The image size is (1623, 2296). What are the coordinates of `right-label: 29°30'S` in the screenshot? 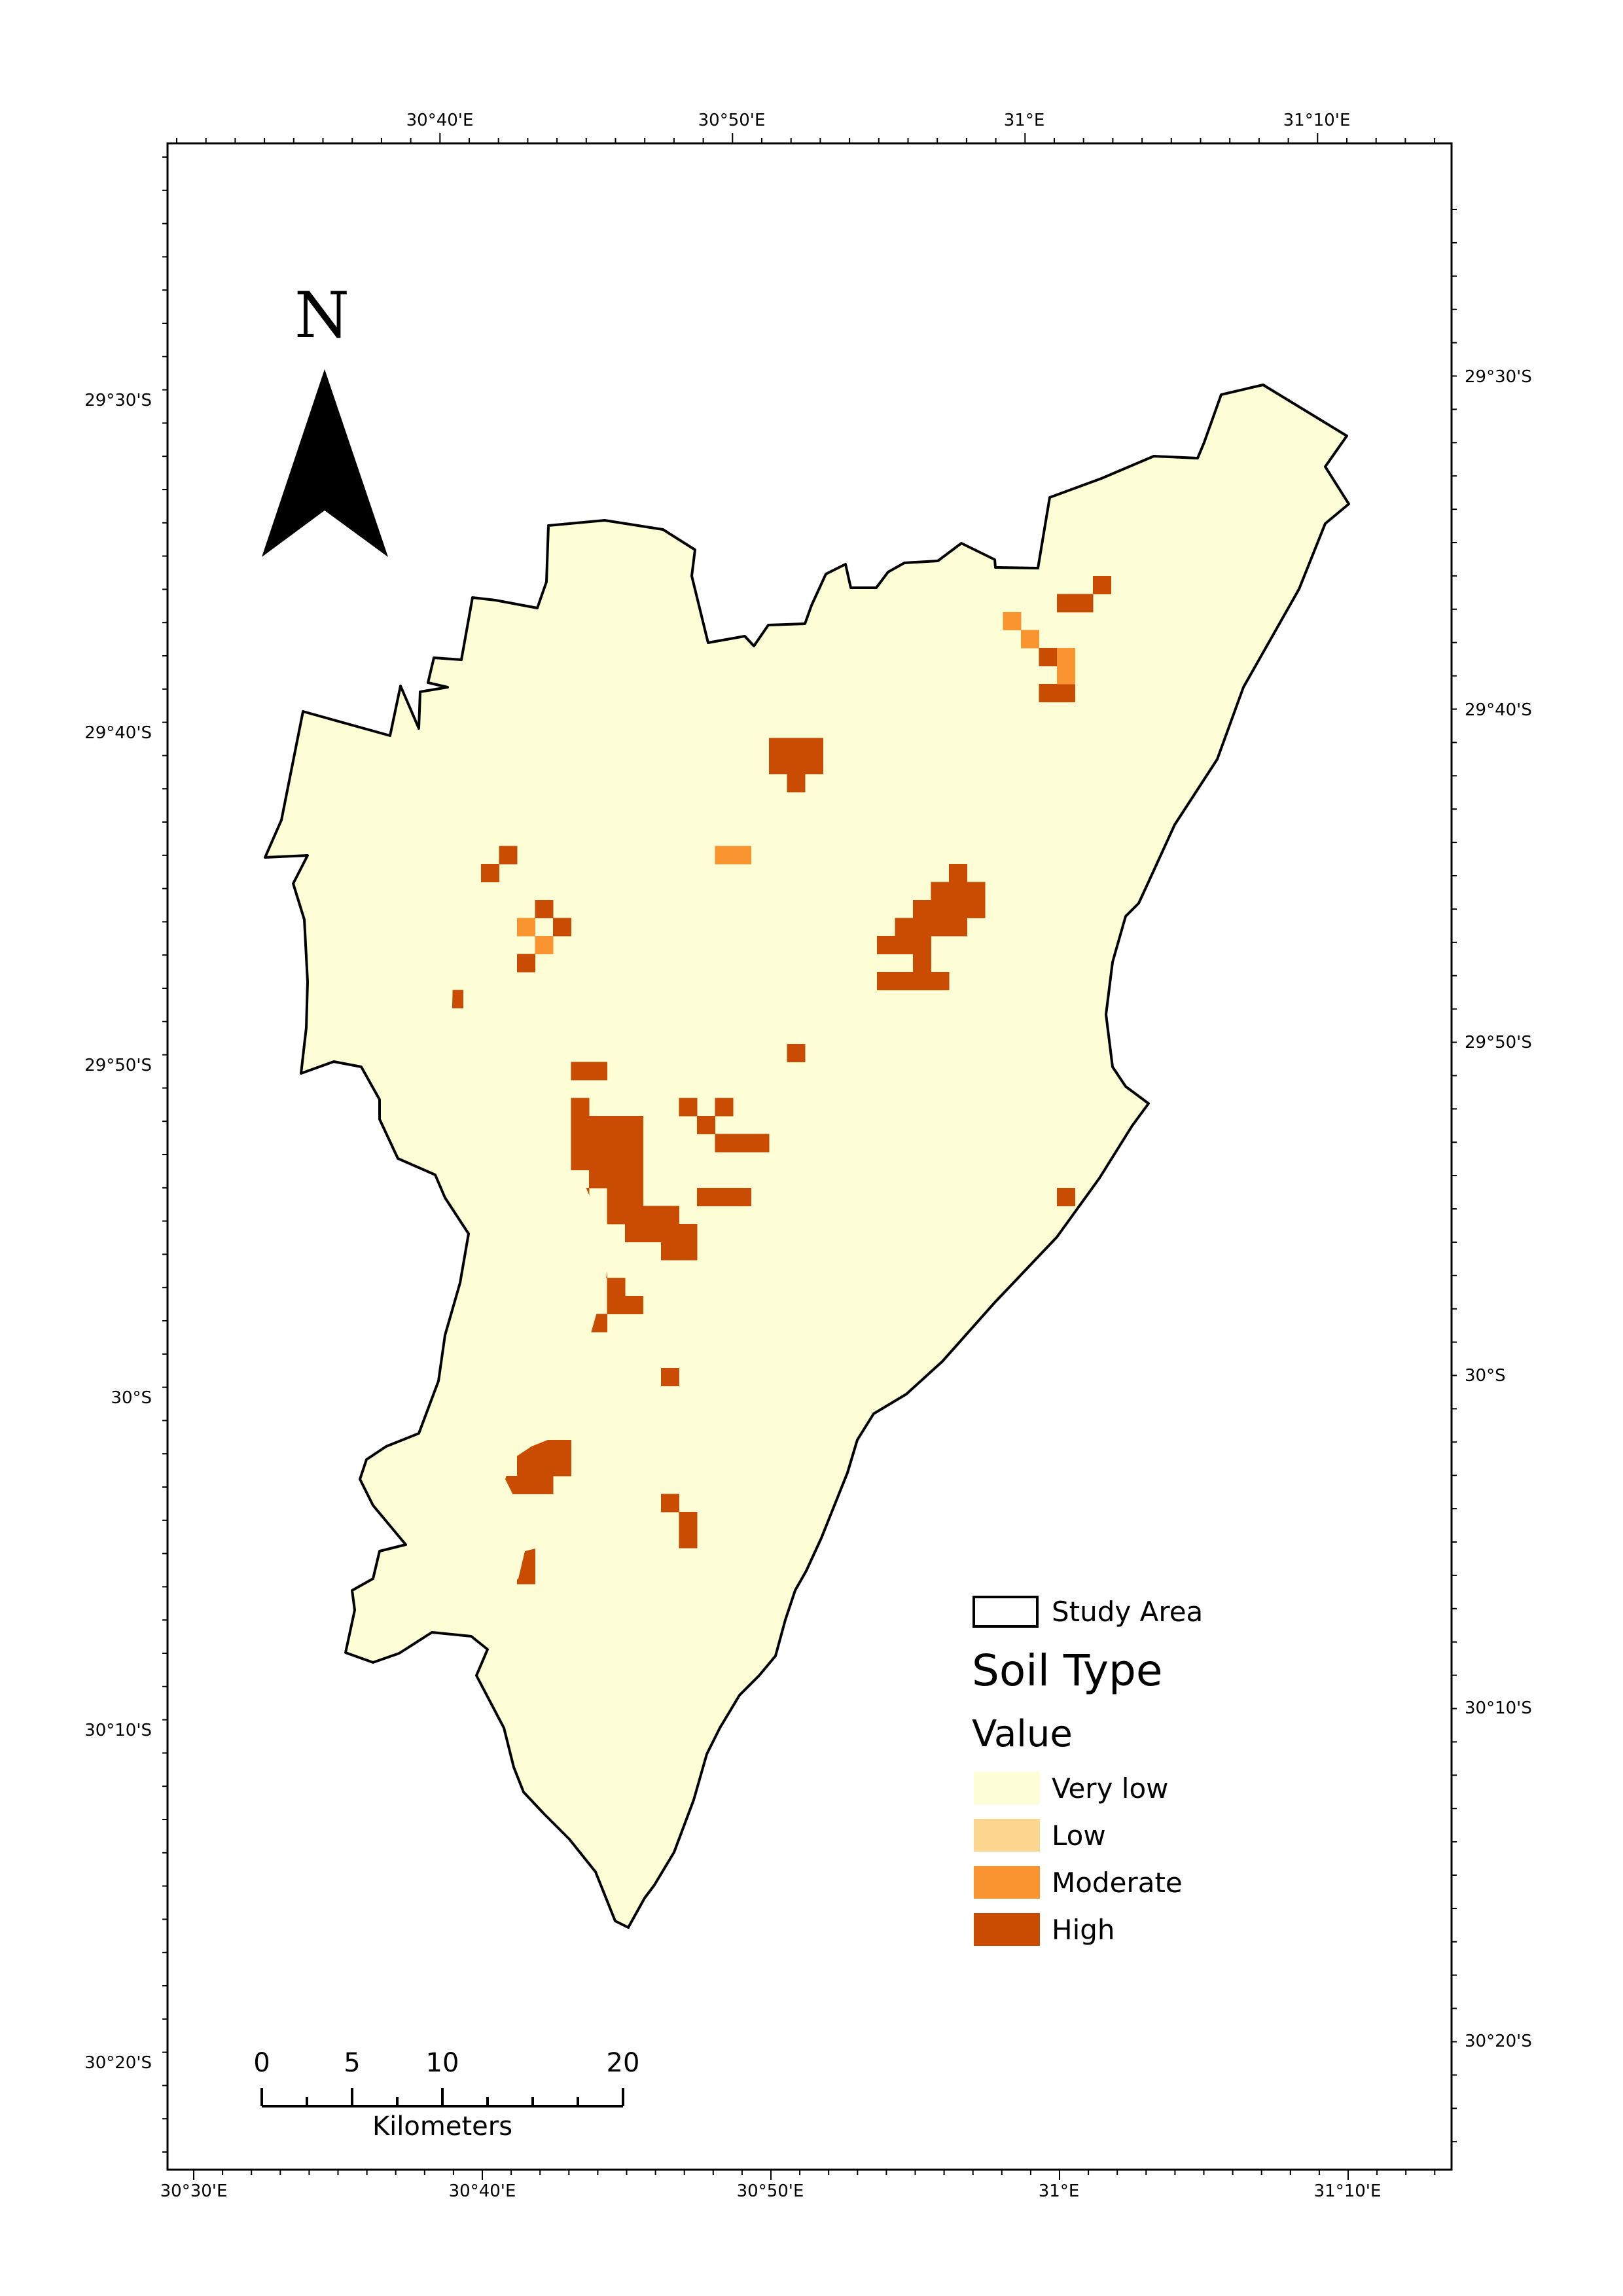 It's located at (1499, 377).